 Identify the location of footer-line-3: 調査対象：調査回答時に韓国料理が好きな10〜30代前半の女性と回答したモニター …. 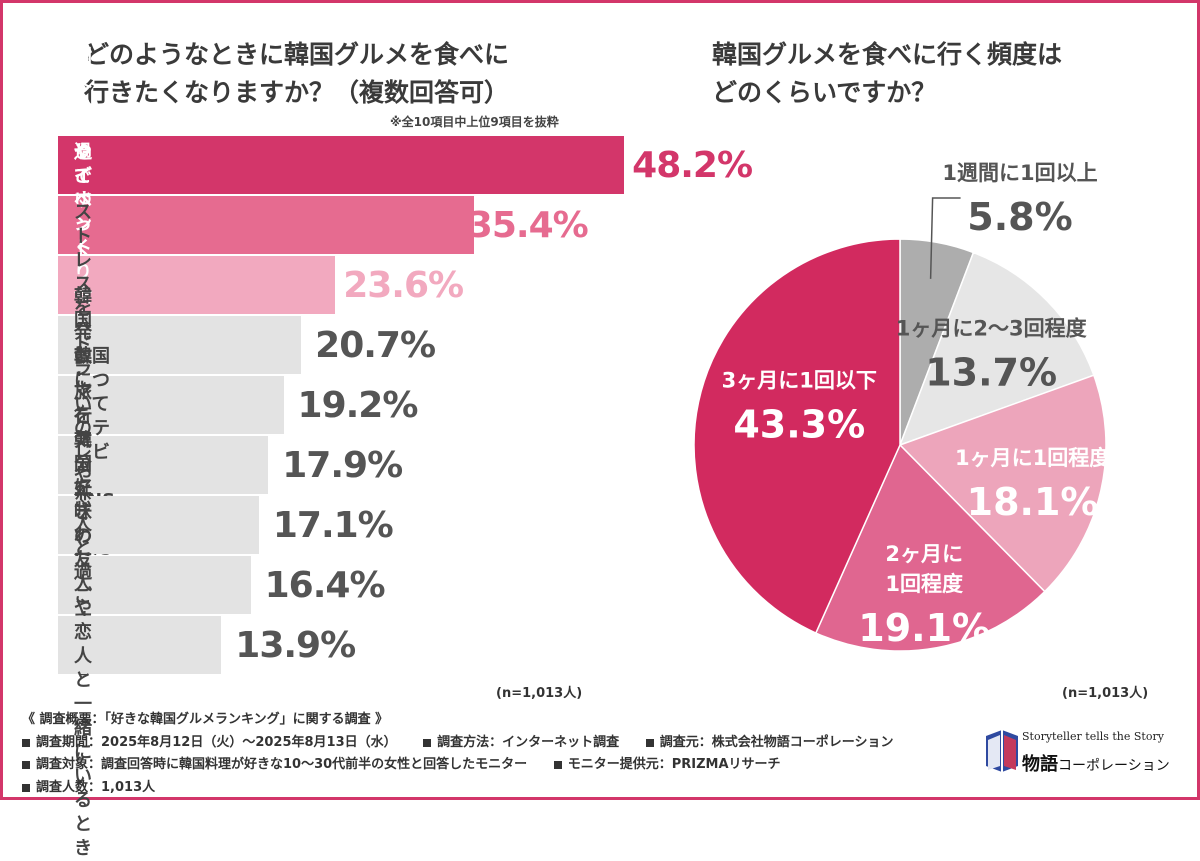
(412, 762).